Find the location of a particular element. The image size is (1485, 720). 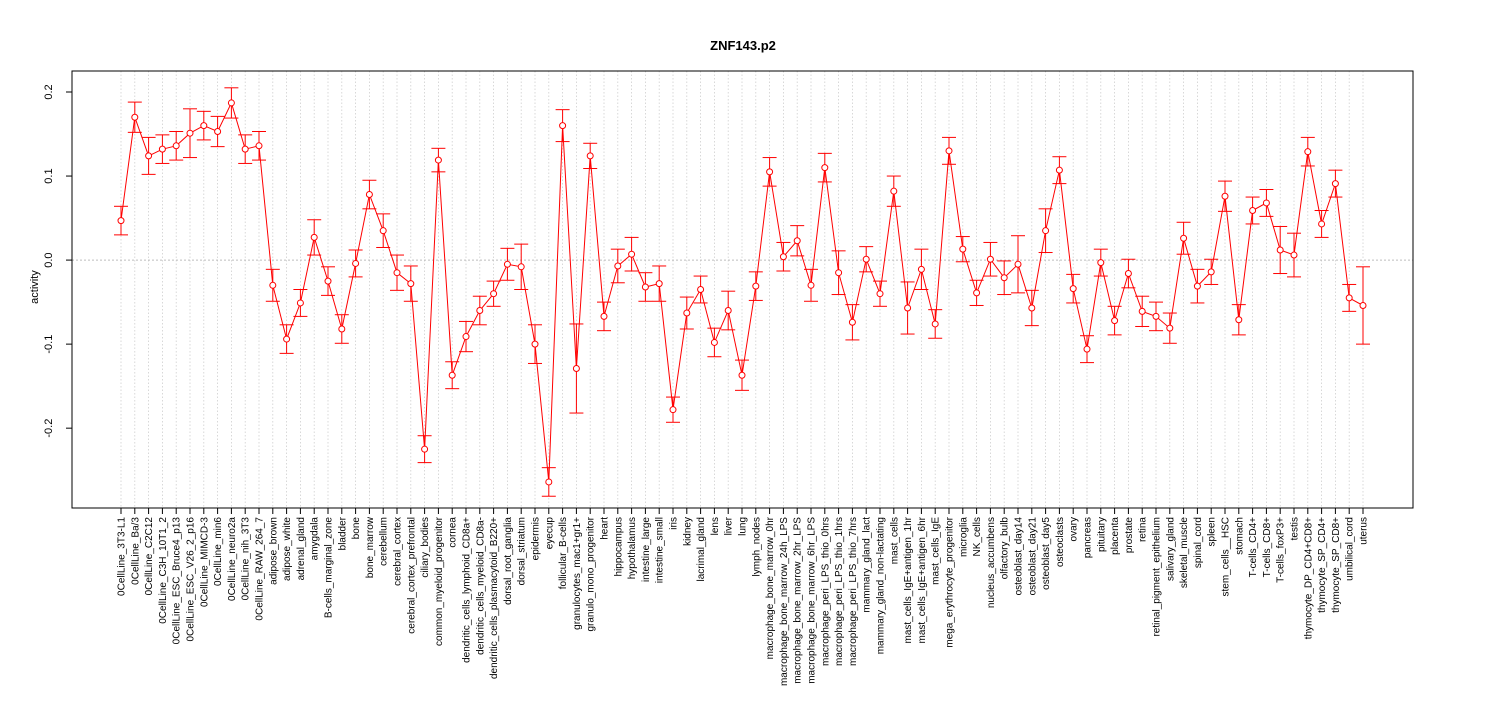

x-tick-label: macrophage_peri_LPS_thio_1hrs is located at coordinates (839, 591).